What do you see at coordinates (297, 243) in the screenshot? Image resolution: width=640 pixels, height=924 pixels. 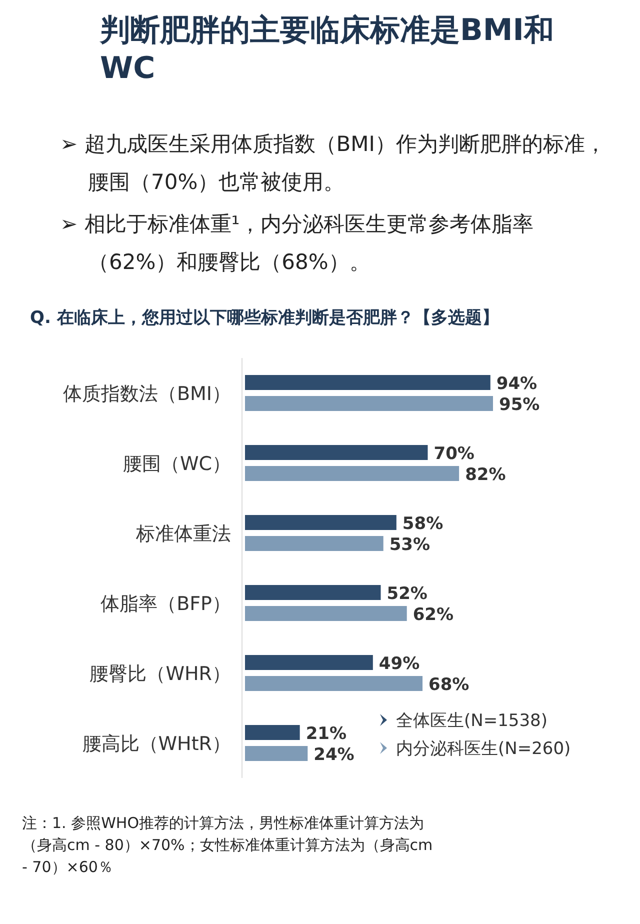 I see `annotation: ➢ 相比于标准体重¹，内分泌科医生更常参考体脂率（62%）和腰臀比（68%）。` at bounding box center [297, 243].